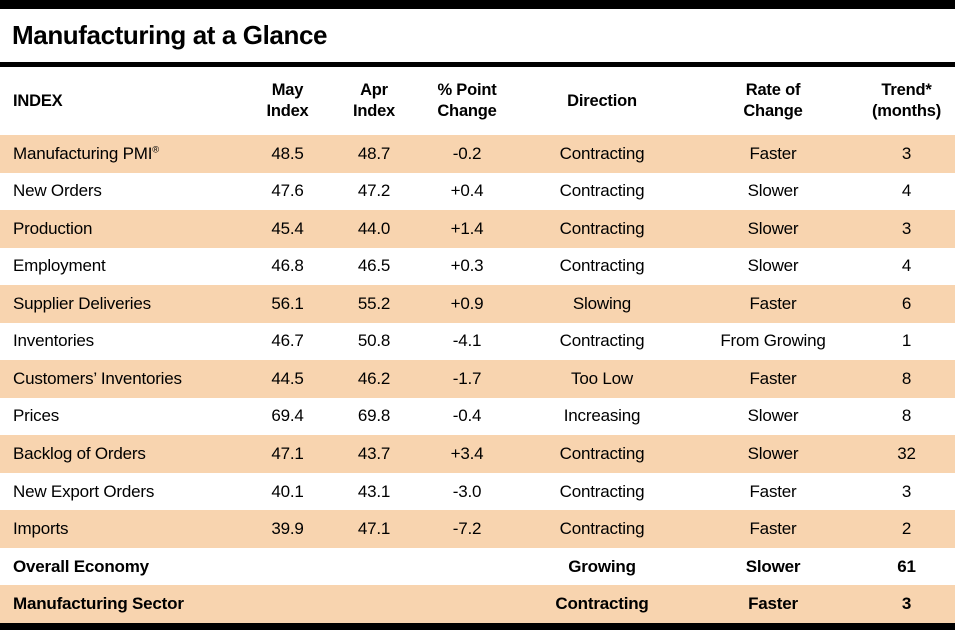 This screenshot has width=955, height=630. What do you see at coordinates (906, 416) in the screenshot?
I see `cell-trend-months: 8` at bounding box center [906, 416].